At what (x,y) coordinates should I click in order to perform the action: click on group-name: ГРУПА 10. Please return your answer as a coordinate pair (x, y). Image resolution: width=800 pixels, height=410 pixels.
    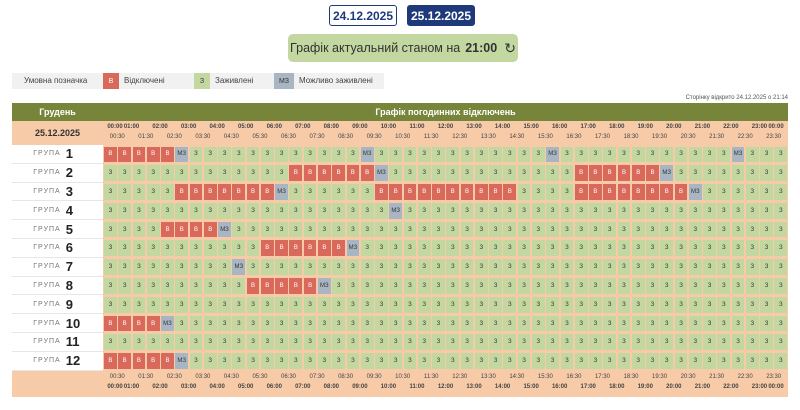
    Looking at the image, I should click on (57, 323).